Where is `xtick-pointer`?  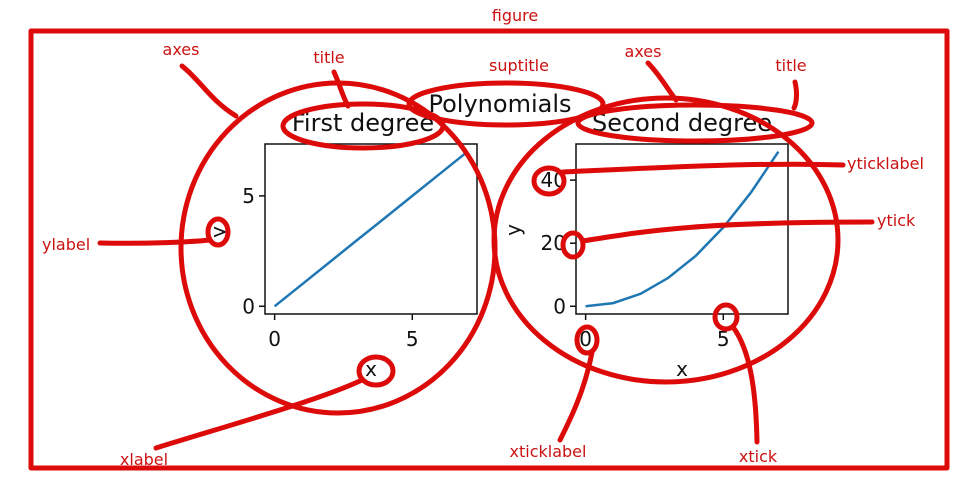 xtick-pointer is located at coordinates (745, 384).